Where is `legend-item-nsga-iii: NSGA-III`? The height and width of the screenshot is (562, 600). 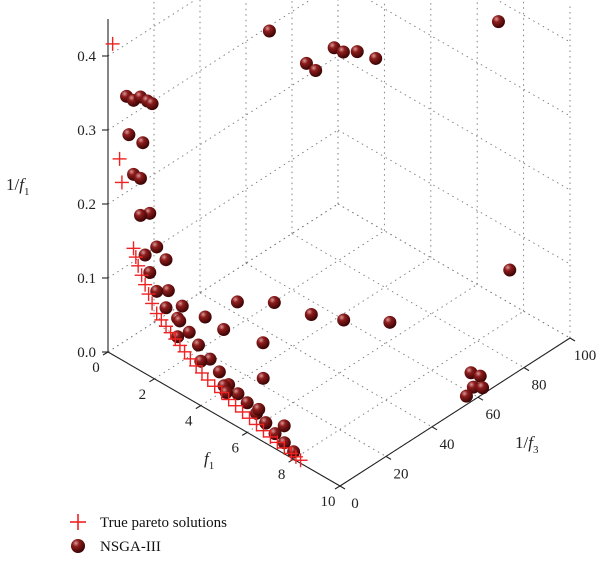 legend-item-nsga-iii: NSGA-III is located at coordinates (116, 547).